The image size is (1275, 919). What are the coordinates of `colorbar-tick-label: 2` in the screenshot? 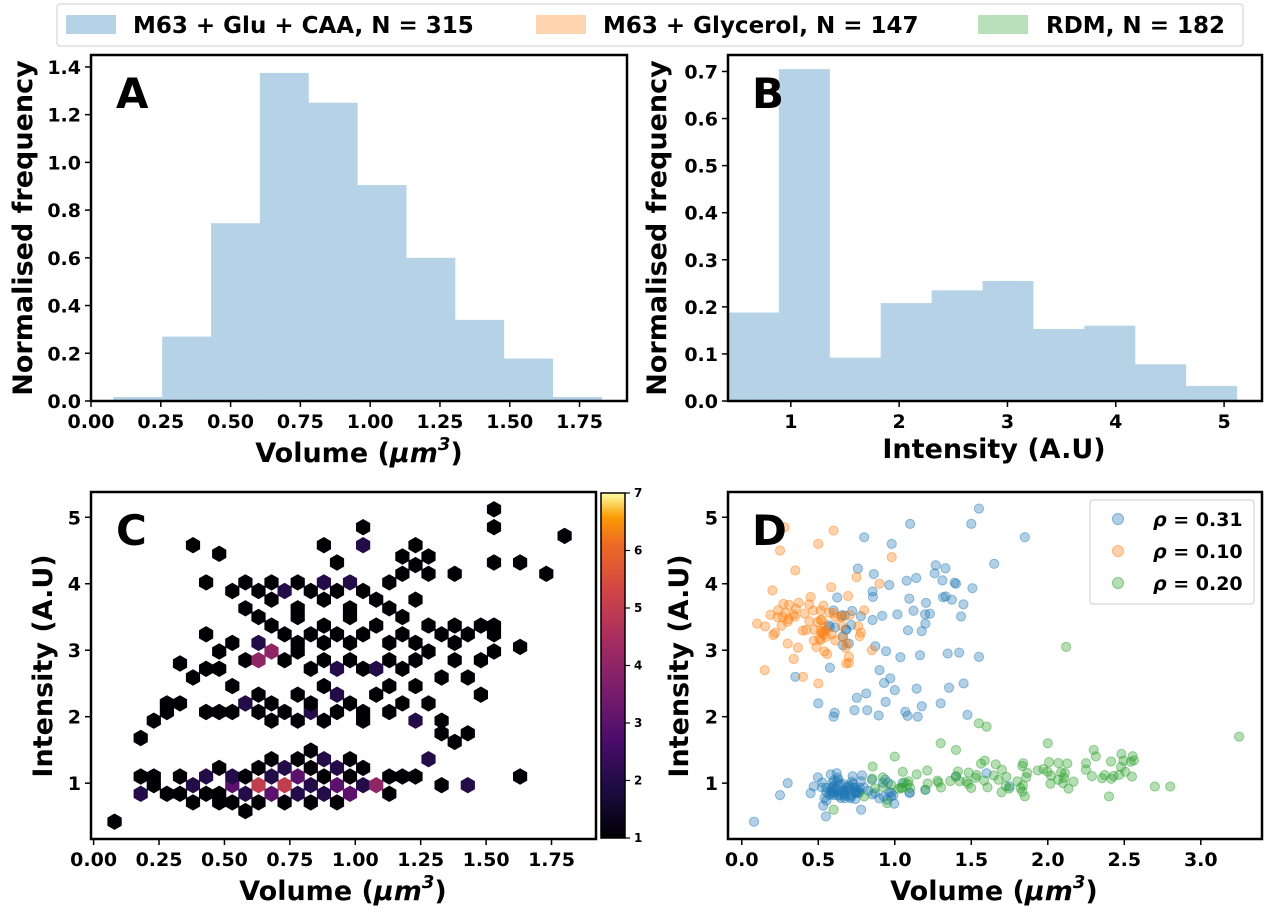 It's located at (638, 781).